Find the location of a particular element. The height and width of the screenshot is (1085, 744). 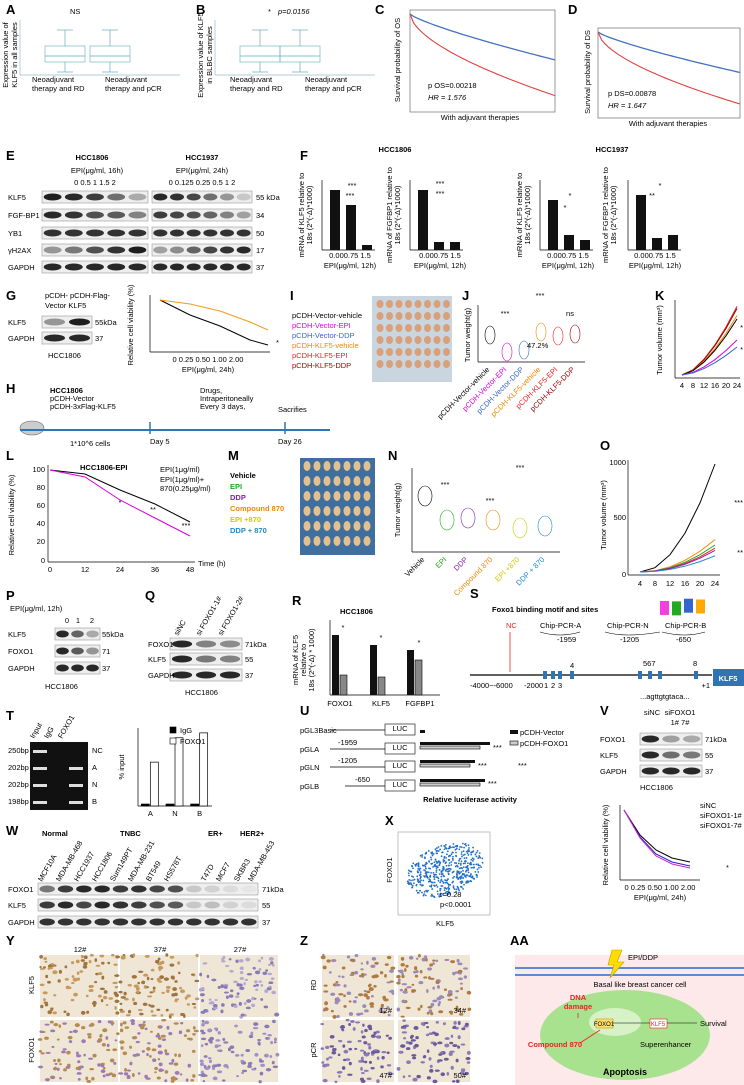

label: EPI is located at coordinates (236, 486).